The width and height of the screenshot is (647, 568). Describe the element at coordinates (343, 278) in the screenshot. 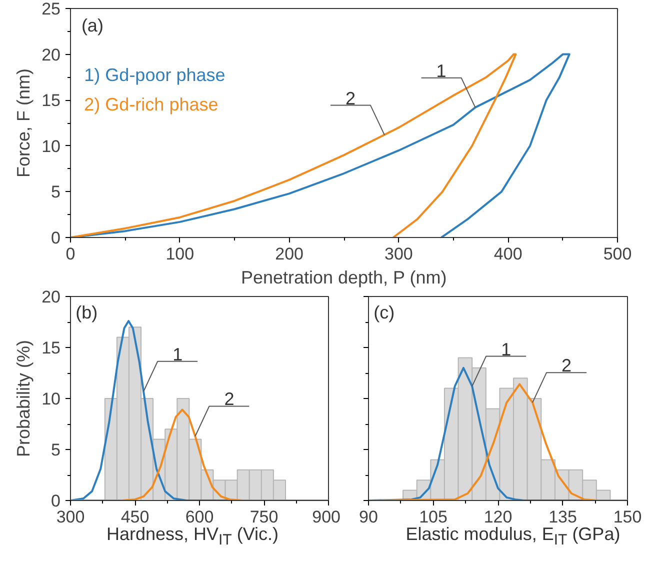

I see `x-axis-title: Penetration depth, P (nm)` at that location.